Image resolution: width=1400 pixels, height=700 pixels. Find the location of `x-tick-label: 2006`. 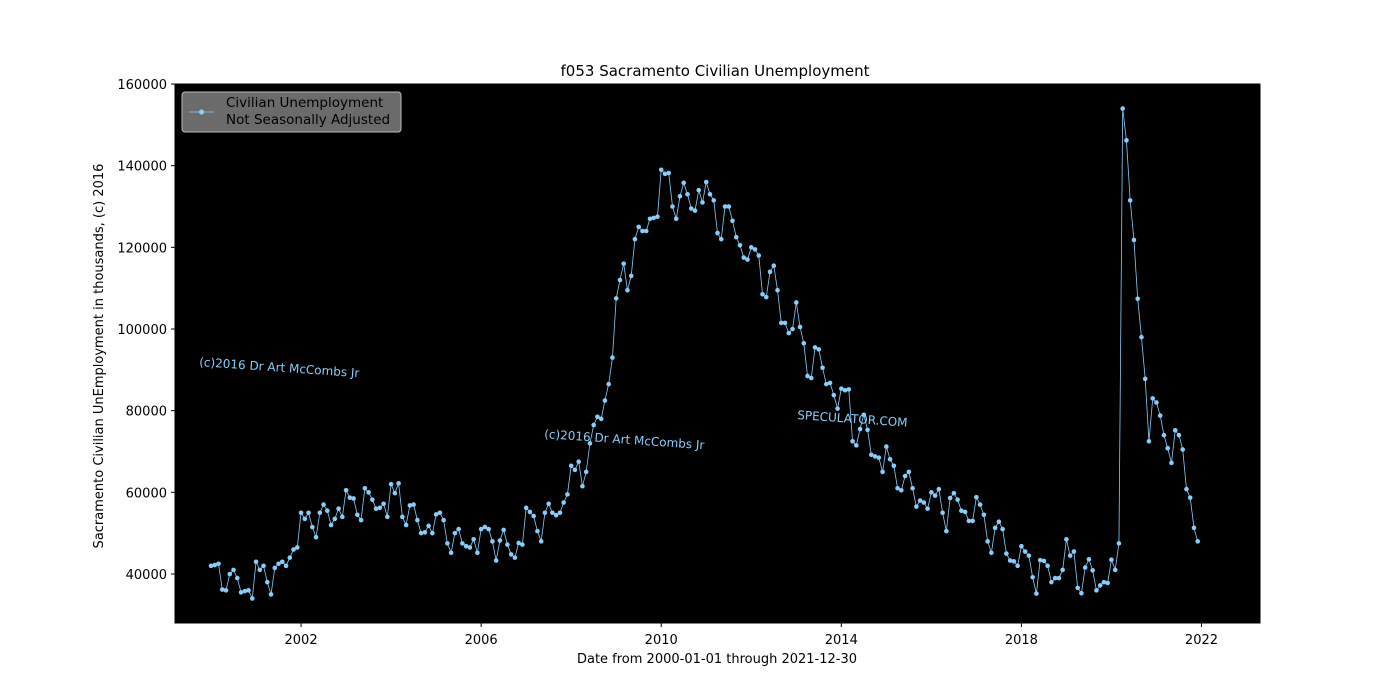

x-tick-label: 2006 is located at coordinates (481, 640).